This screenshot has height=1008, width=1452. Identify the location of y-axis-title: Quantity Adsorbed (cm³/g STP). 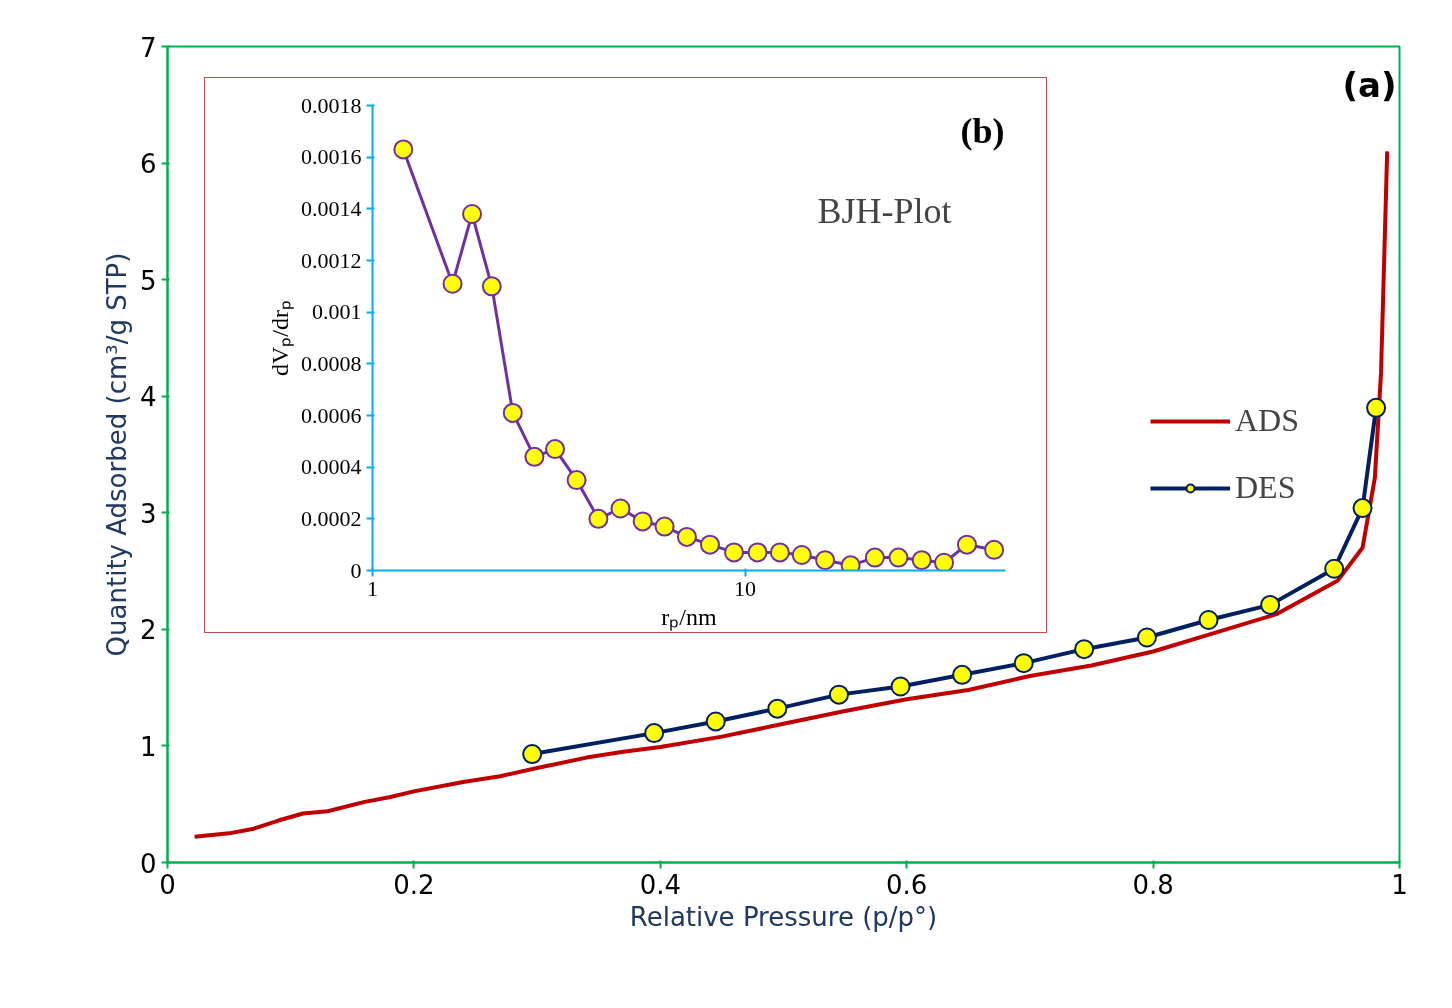
(116, 454).